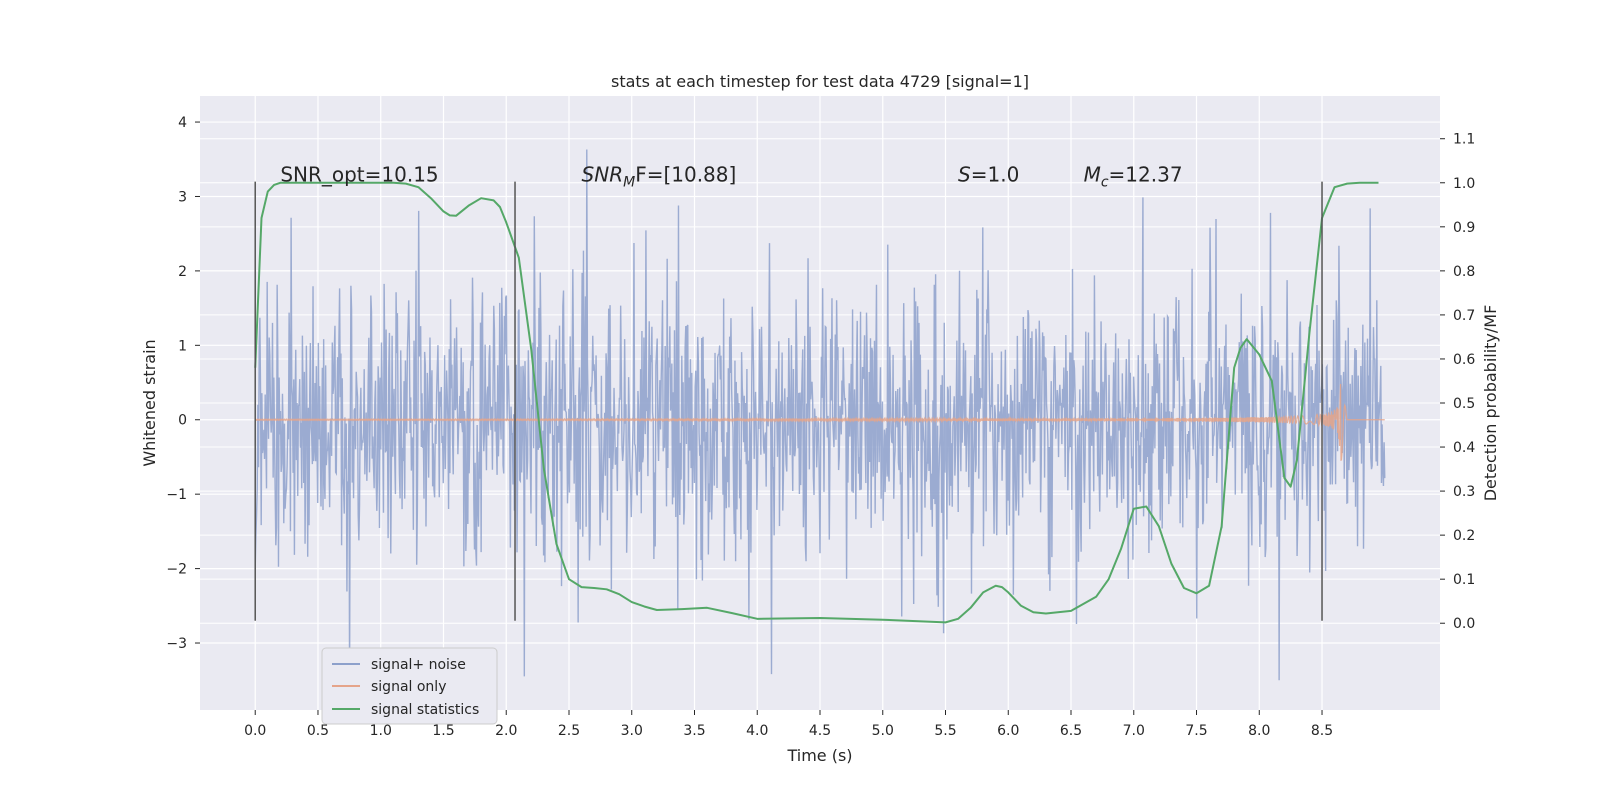 This screenshot has width=1600, height=800. What do you see at coordinates (757, 731) in the screenshot?
I see `x-tick-label: 4.0` at bounding box center [757, 731].